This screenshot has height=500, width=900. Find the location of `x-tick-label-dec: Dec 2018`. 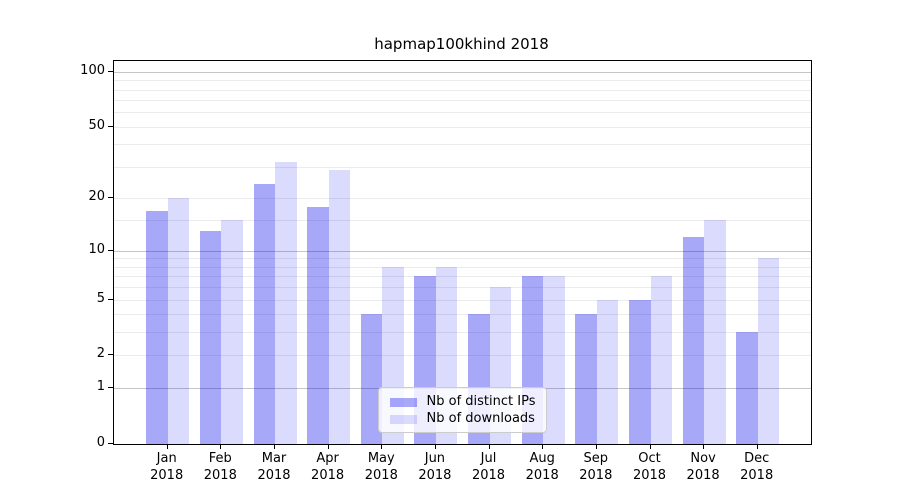

x-tick-label-dec: Dec 2018 is located at coordinates (757, 467).